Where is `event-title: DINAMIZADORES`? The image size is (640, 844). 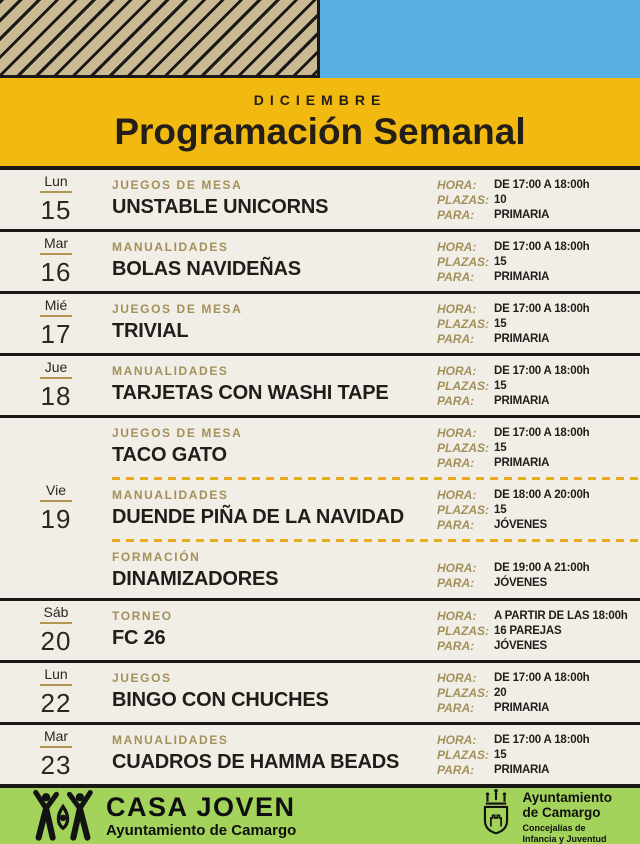
event-title: DINAMIZADORES is located at coordinates (274, 579).